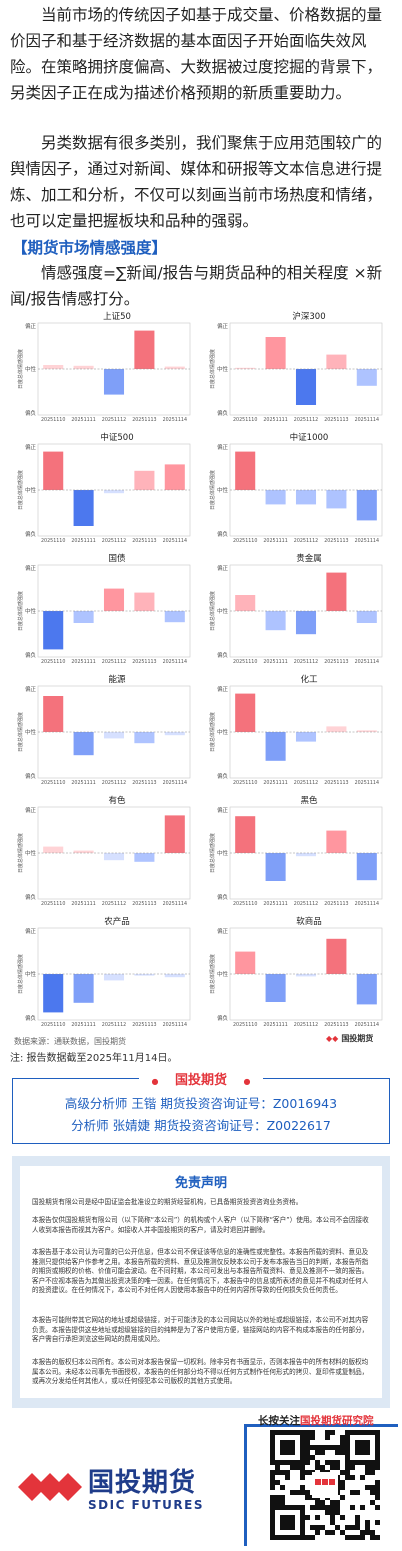  I want to click on chart-title: 有色, so click(117, 800).